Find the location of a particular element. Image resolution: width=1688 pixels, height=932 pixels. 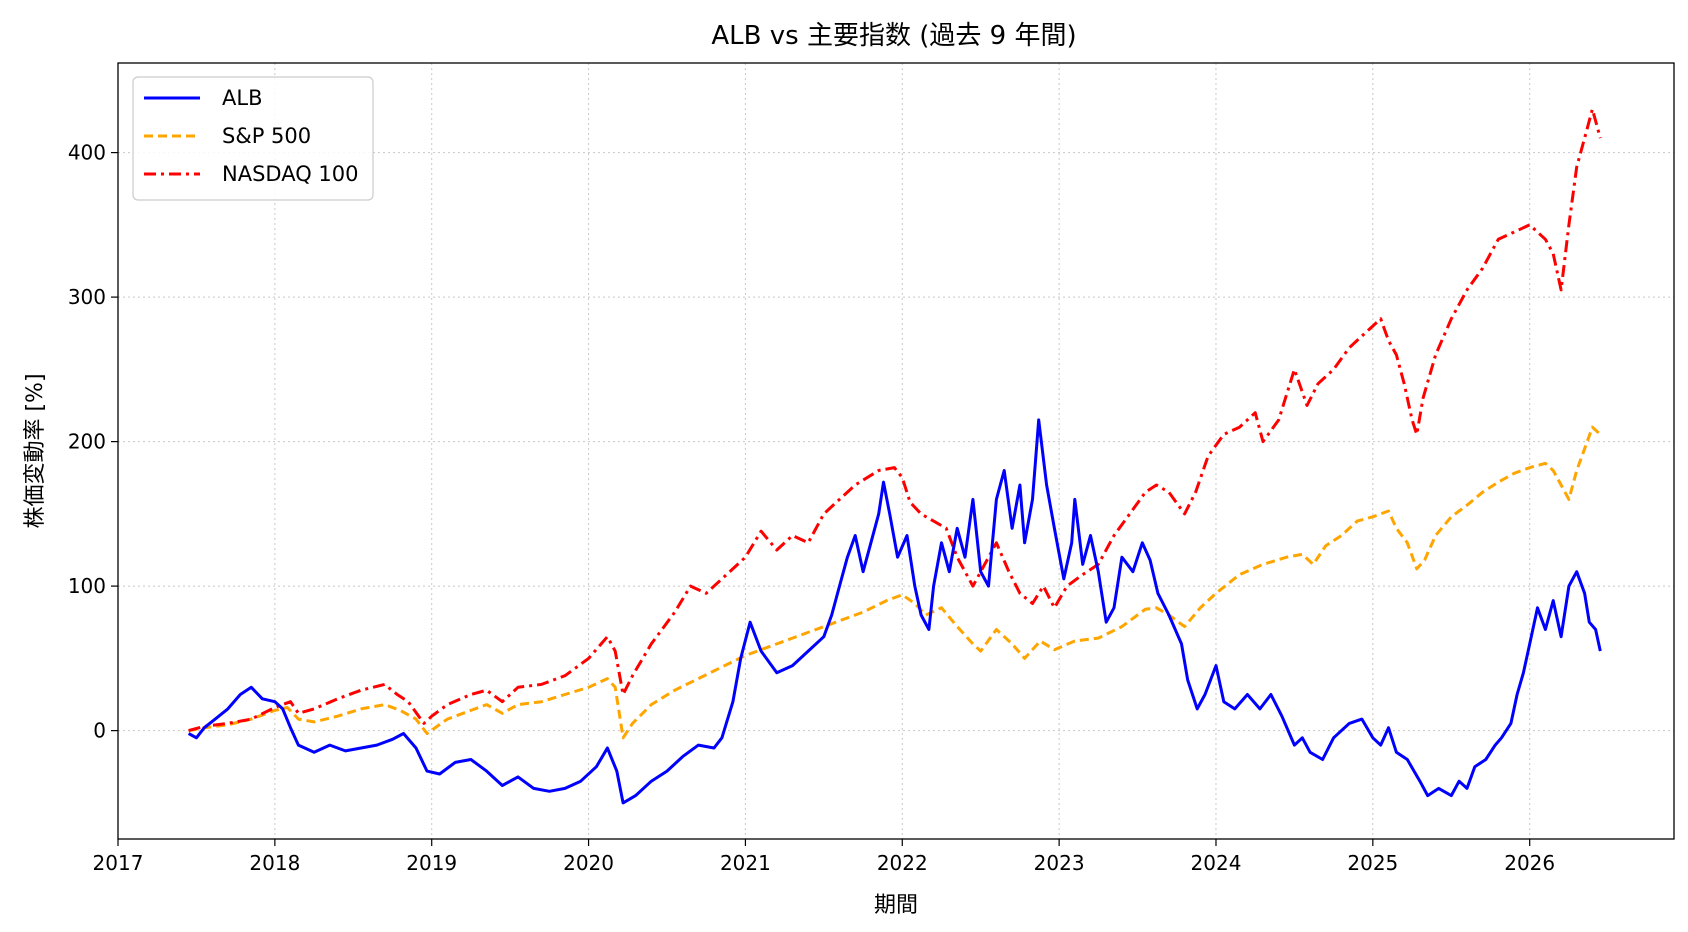

legend: ALB S&P 500 NASDAQ 100 is located at coordinates (253, 138).